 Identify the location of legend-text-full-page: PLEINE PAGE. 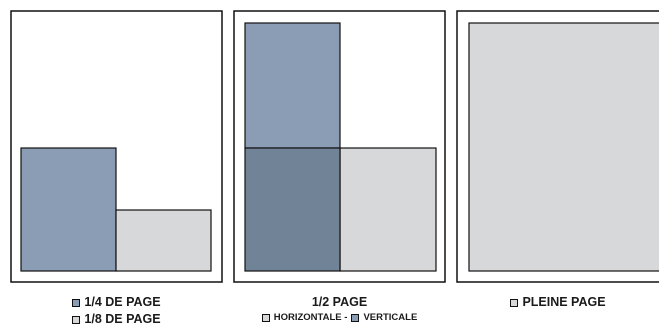
(564, 302).